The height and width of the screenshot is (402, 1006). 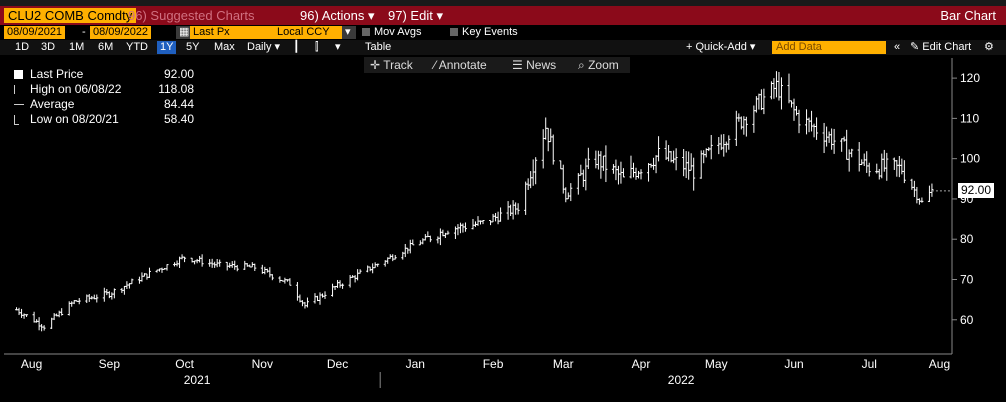 I want to click on y-tick-label: 70, so click(x=967, y=280).